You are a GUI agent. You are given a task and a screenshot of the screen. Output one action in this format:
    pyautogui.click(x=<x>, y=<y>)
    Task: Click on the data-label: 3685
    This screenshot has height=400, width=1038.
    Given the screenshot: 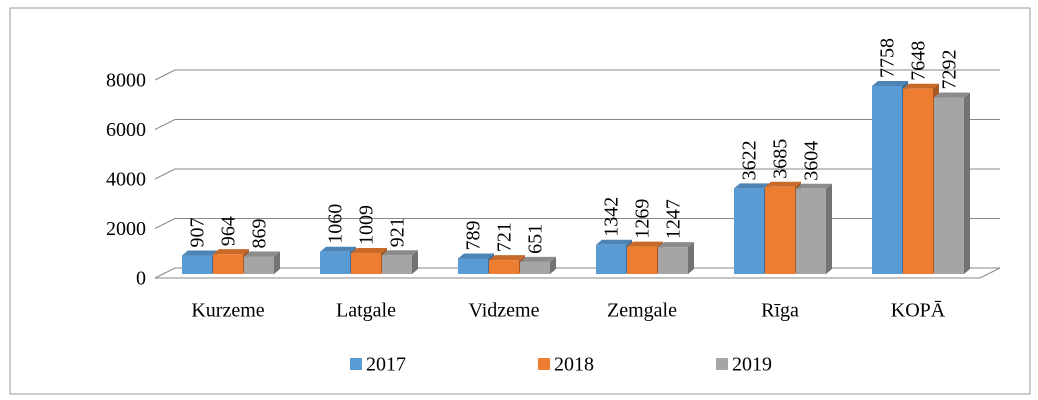 What is the action you would take?
    pyautogui.click(x=781, y=159)
    